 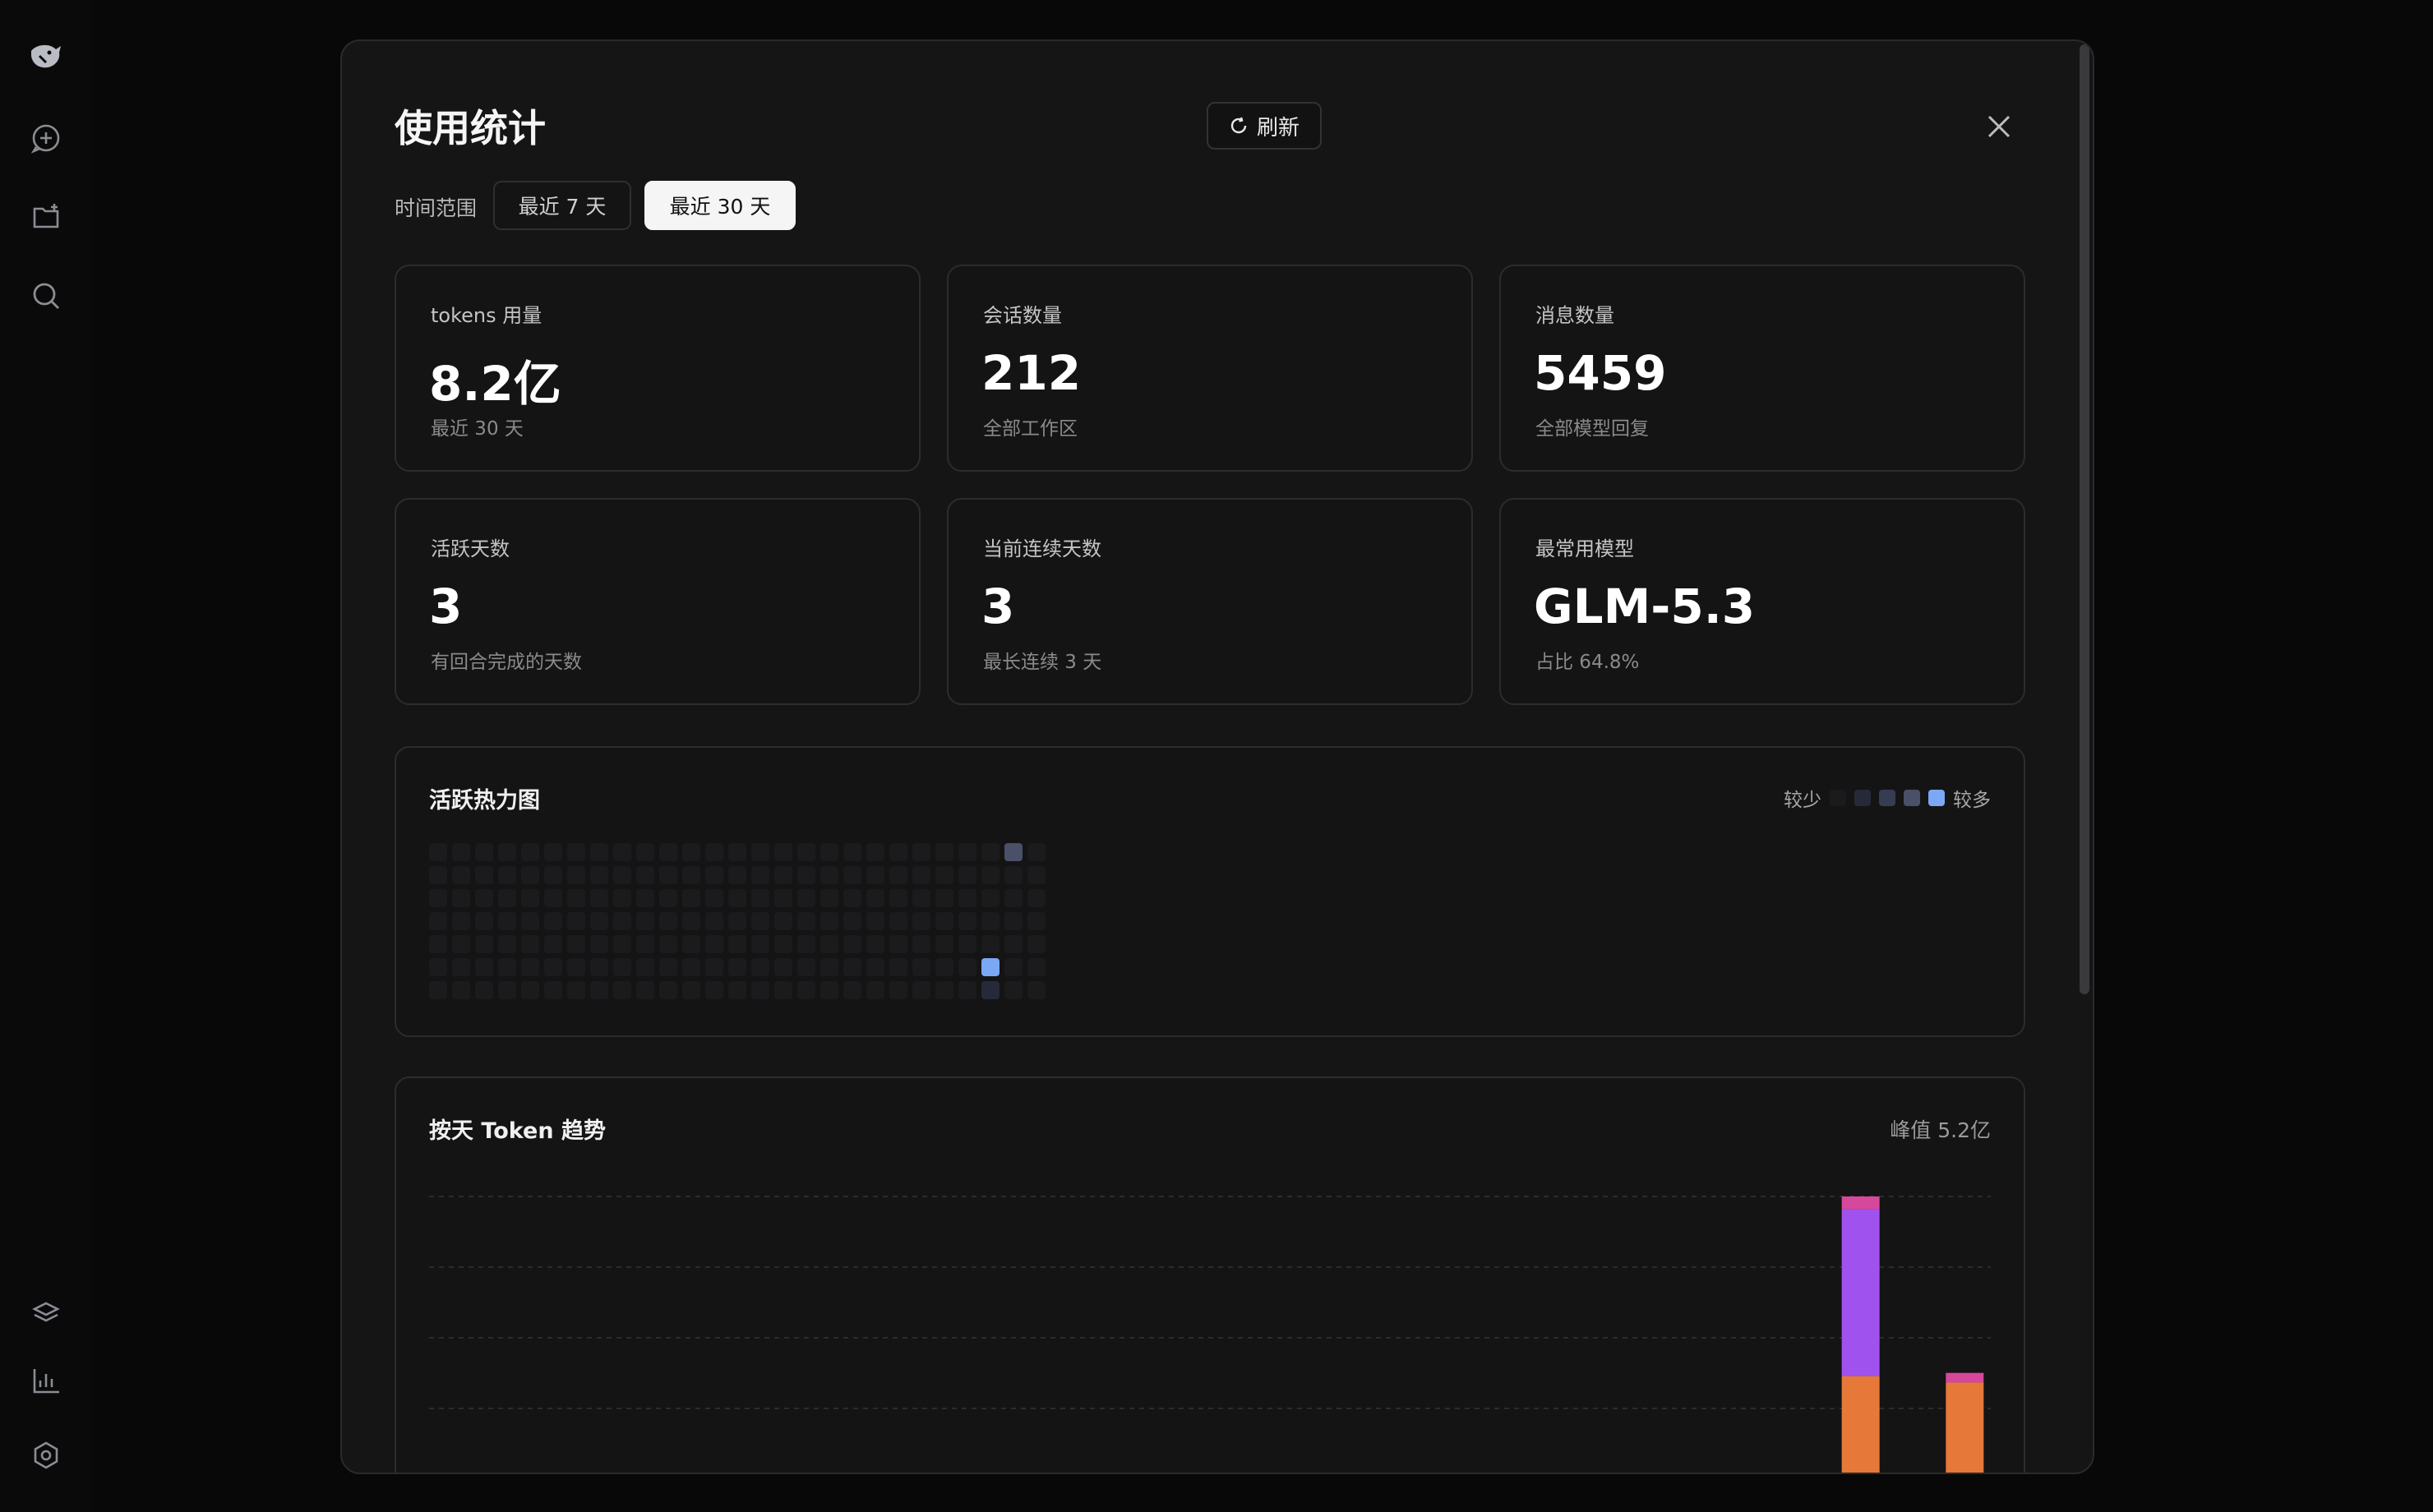 I want to click on modal-scrollbar, so click(x=2084, y=519).